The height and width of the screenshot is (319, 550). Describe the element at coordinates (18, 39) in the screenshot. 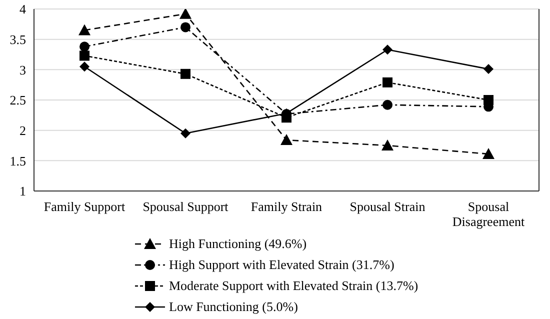

I see `y-tick-label: 3.5` at that location.